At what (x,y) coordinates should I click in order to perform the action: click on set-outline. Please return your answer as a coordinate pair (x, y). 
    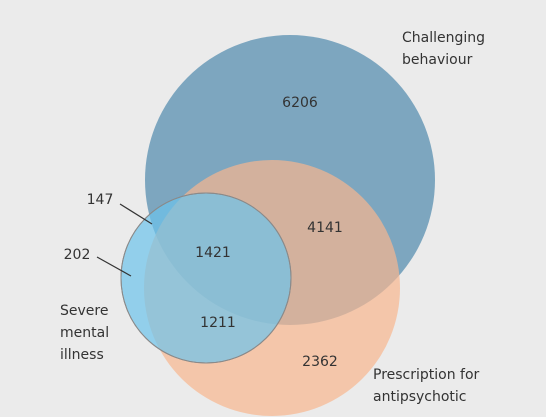
    Looking at the image, I should click on (206, 278).